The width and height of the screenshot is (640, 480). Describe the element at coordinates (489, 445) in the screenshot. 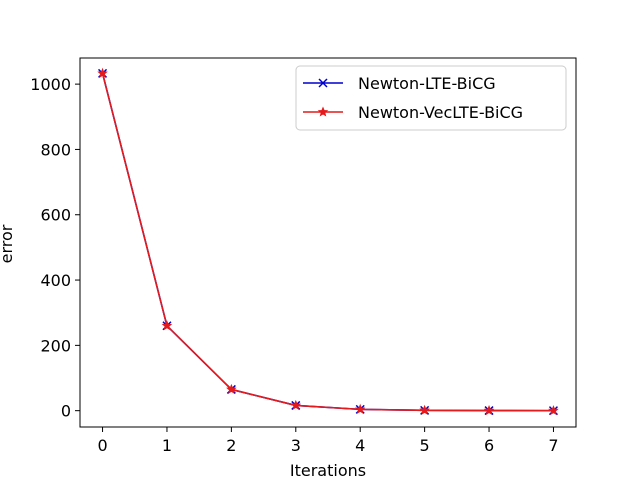

I see `x-tick-label: 6` at that location.